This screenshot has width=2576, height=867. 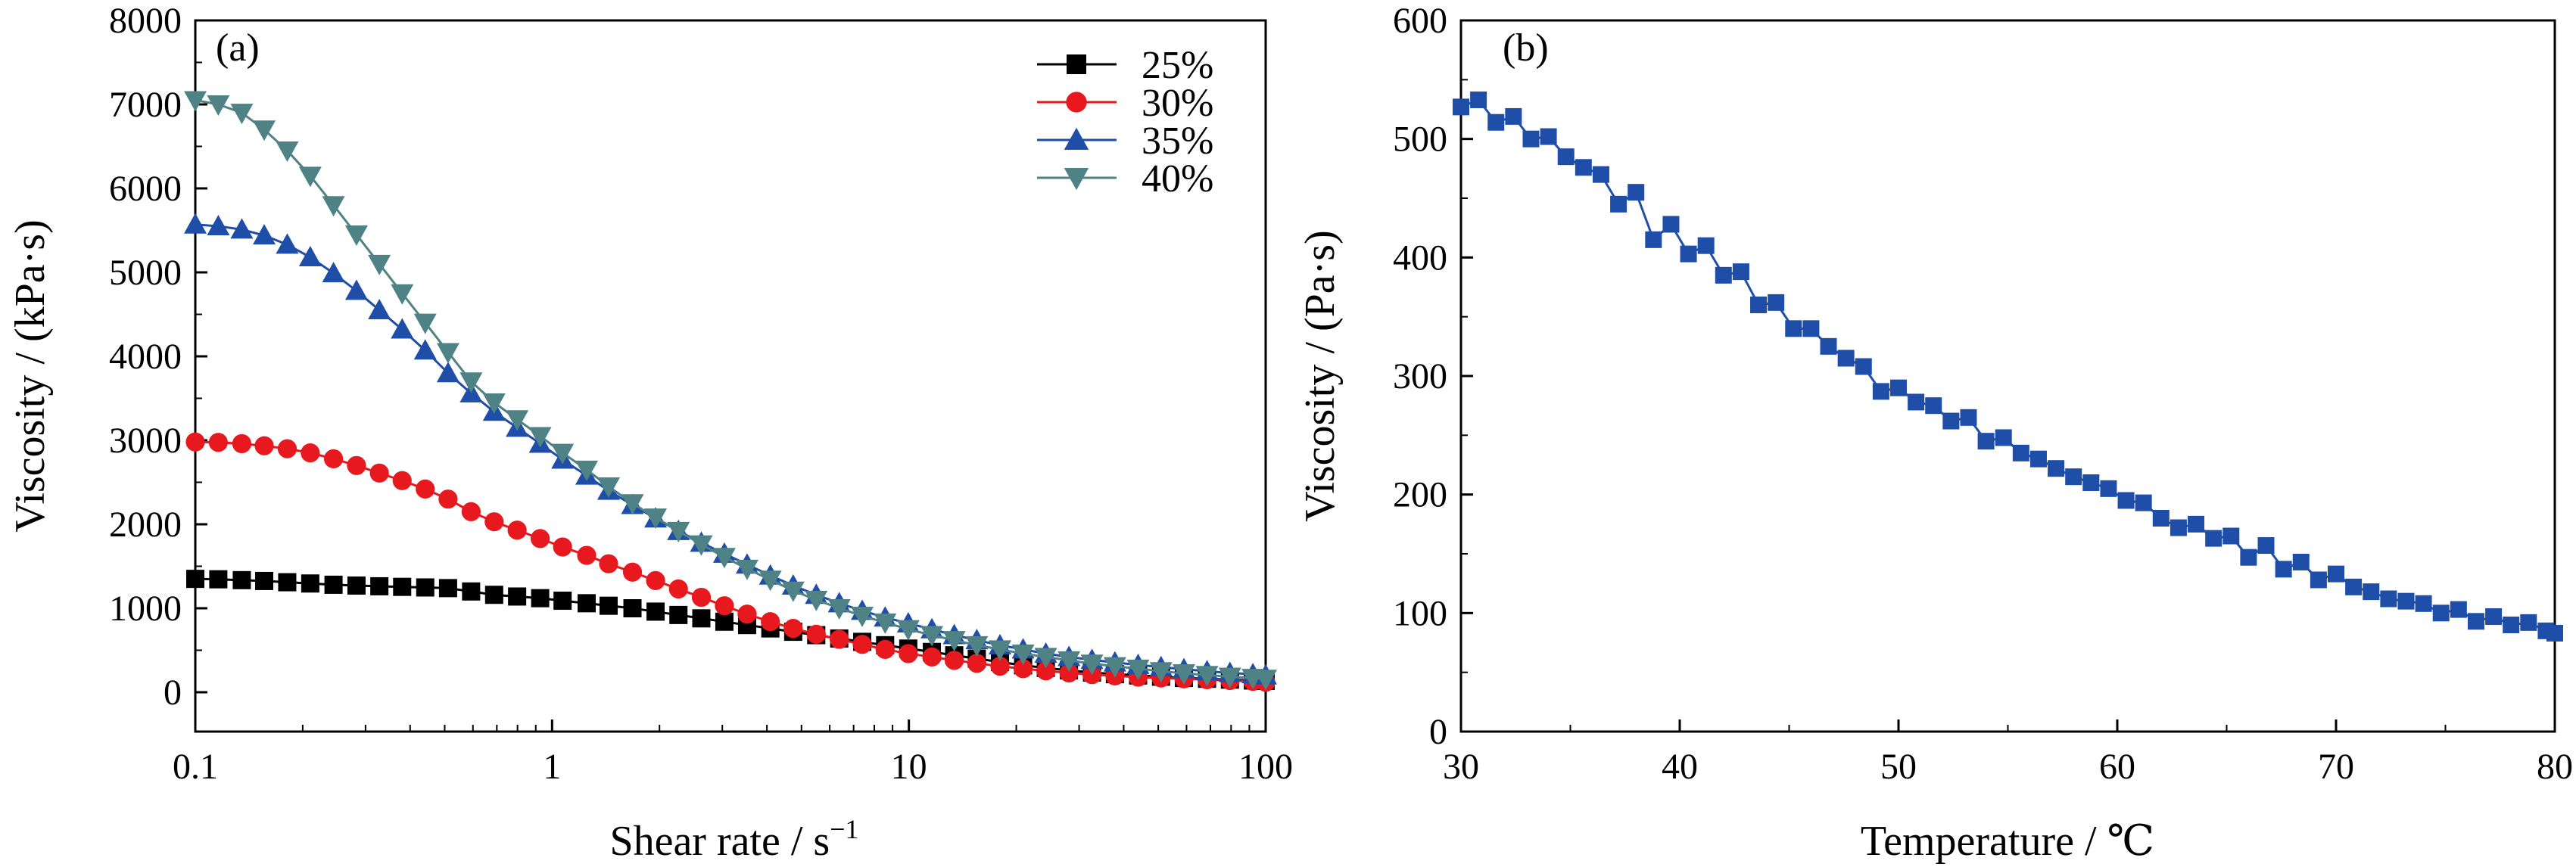 I want to click on panel-b-y-axis: 0 100 200 300 400 500 600, so click(x=1433, y=376).